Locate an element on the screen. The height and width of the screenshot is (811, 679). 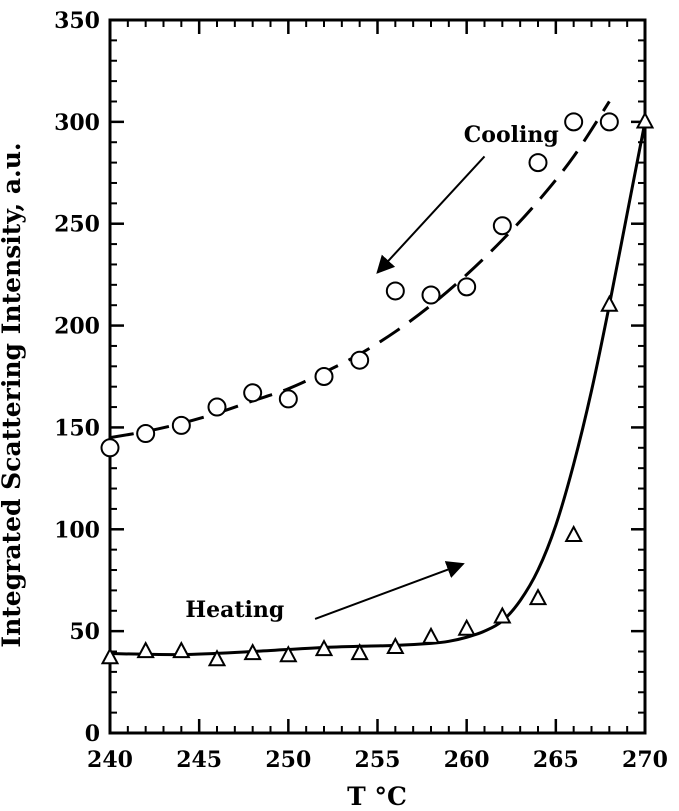
y-axis-title: Integrated Scattering Intensity, a.u. is located at coordinates (13, 394).